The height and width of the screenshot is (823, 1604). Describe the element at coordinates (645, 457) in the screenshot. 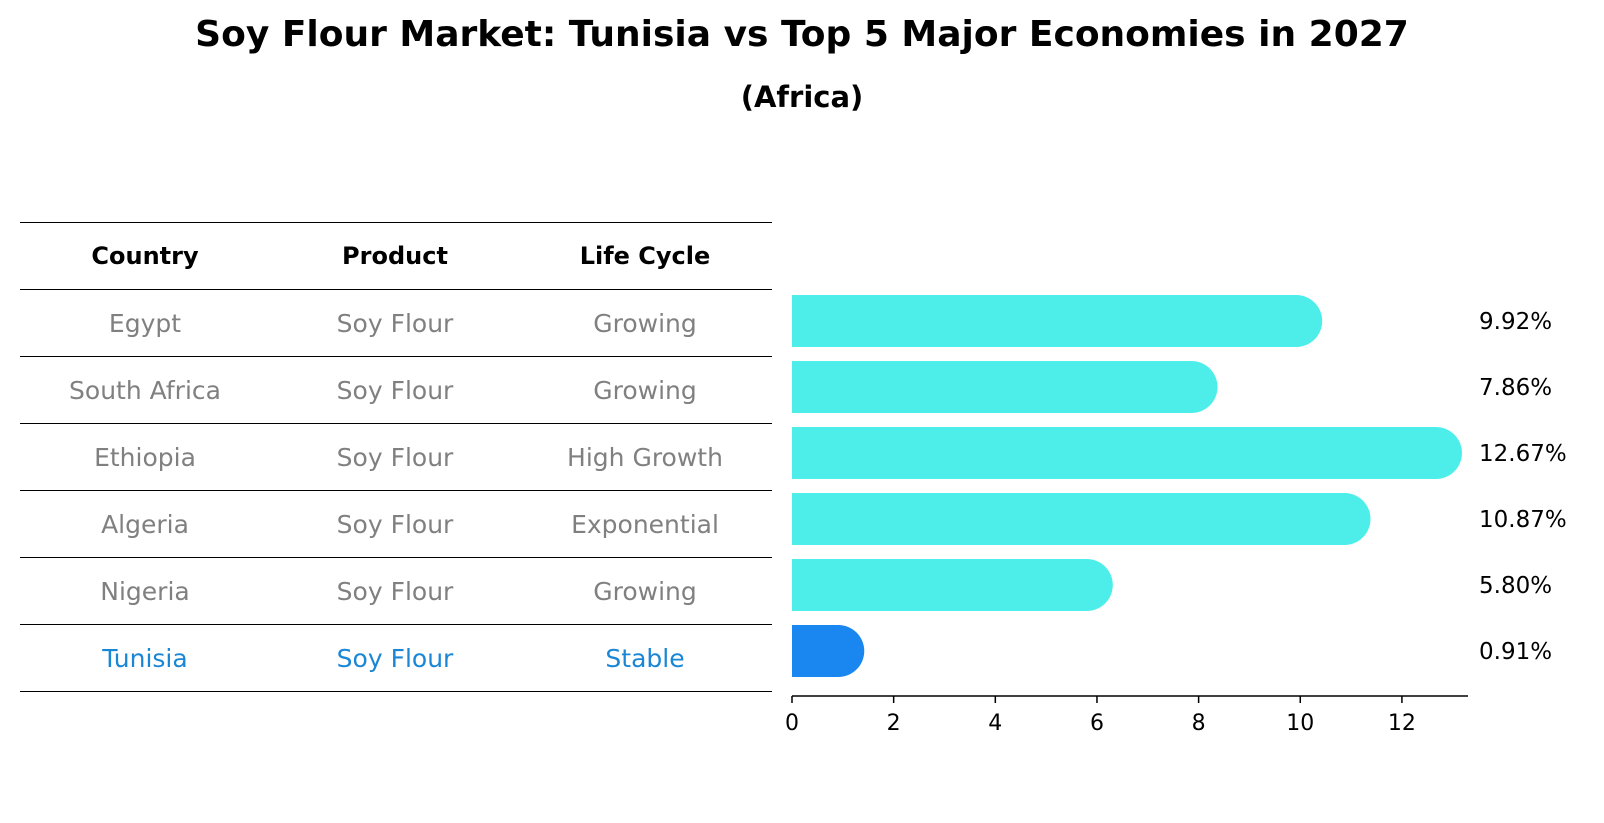

I see `life-cycle-cell: High Growth` at that location.